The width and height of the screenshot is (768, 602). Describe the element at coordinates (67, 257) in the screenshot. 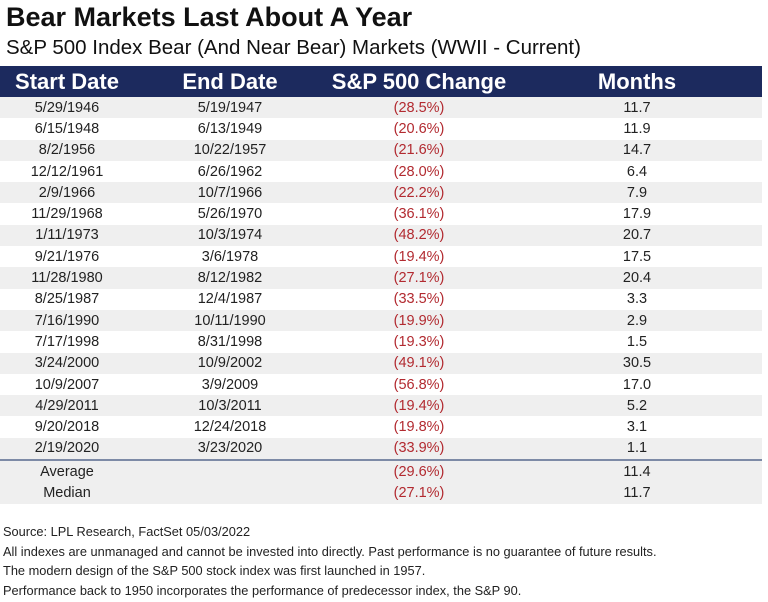

I see `start-date-cell: 9/21/1976` at that location.